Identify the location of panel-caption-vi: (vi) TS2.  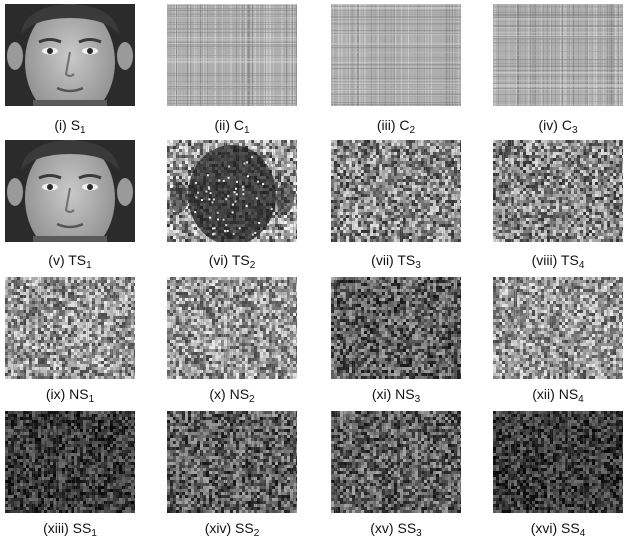
(232, 261).